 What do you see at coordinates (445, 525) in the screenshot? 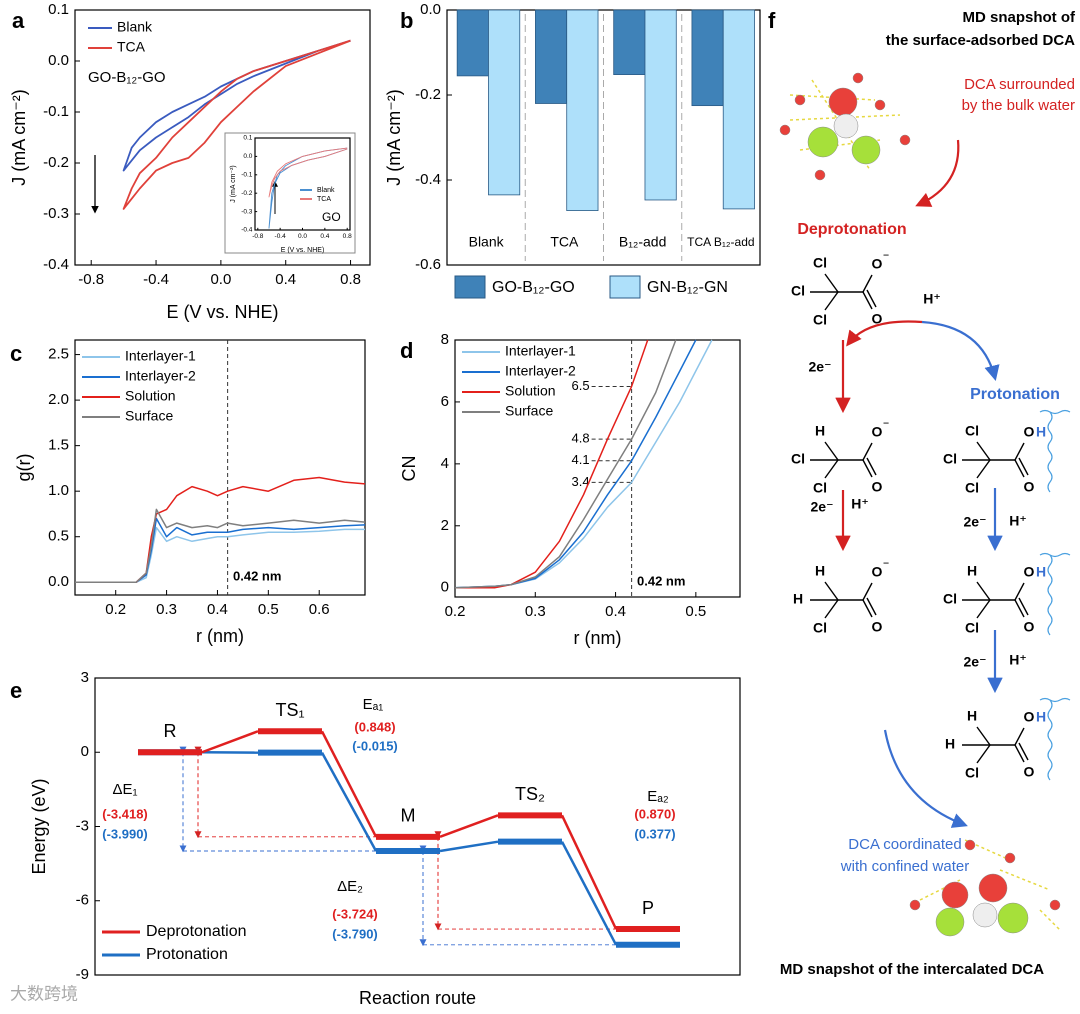
I see `y-tick-label: 2` at bounding box center [445, 525].